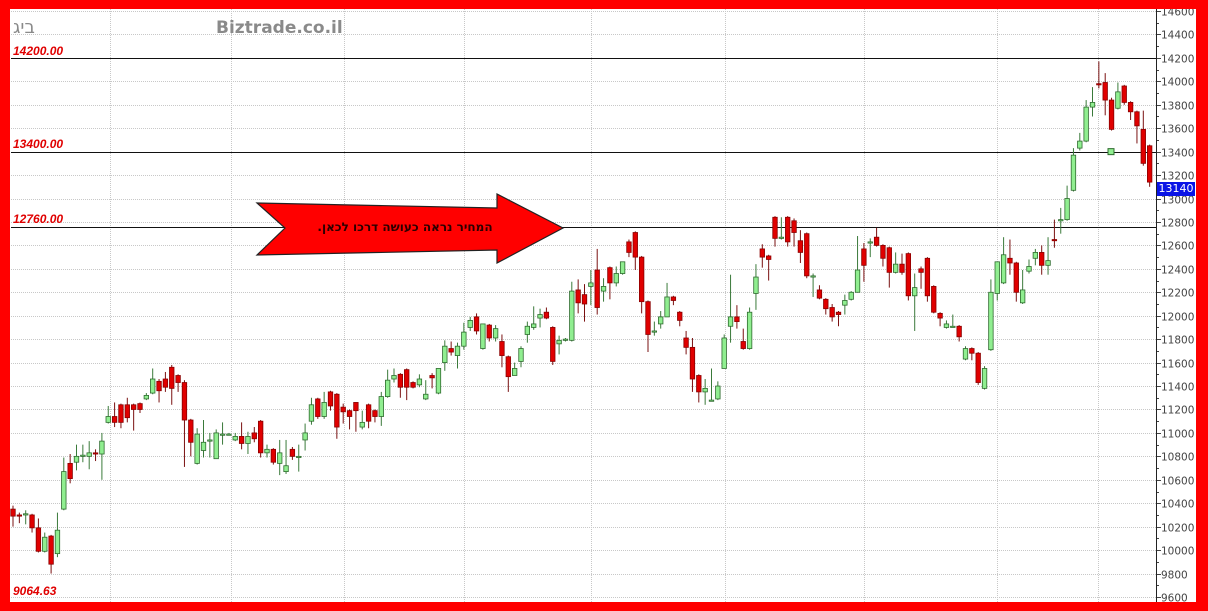 This screenshot has height=611, width=1208. Describe the element at coordinates (1177, 247) in the screenshot. I see `y-tick-label: 12600` at that location.